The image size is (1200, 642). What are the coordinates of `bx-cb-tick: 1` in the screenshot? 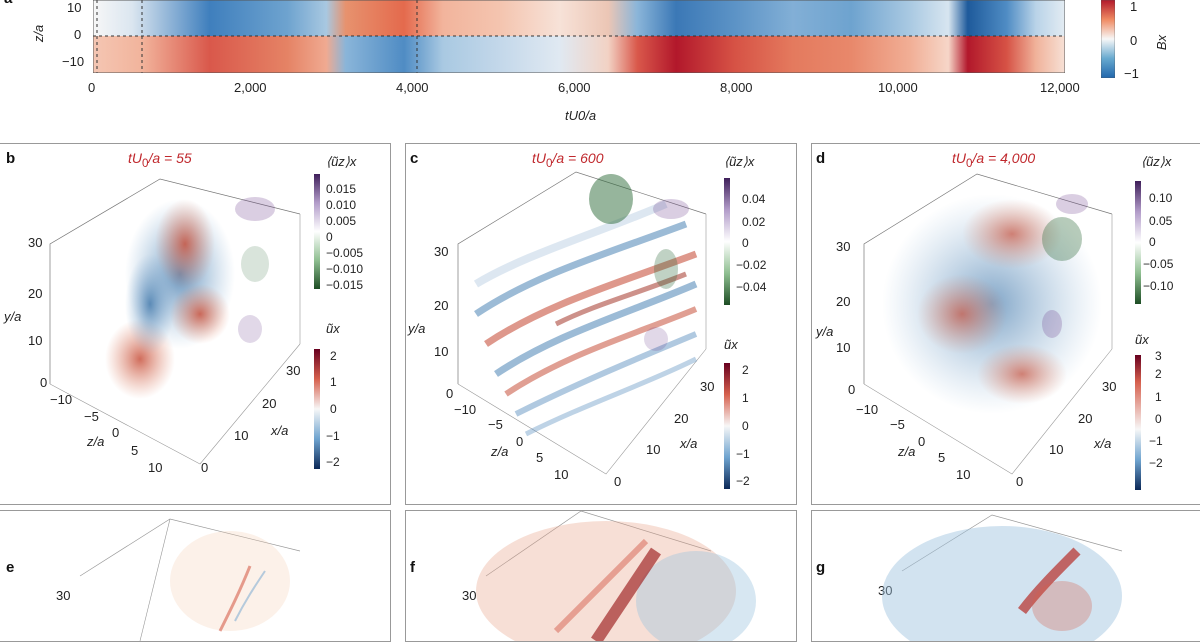 It's located at (1134, 7).